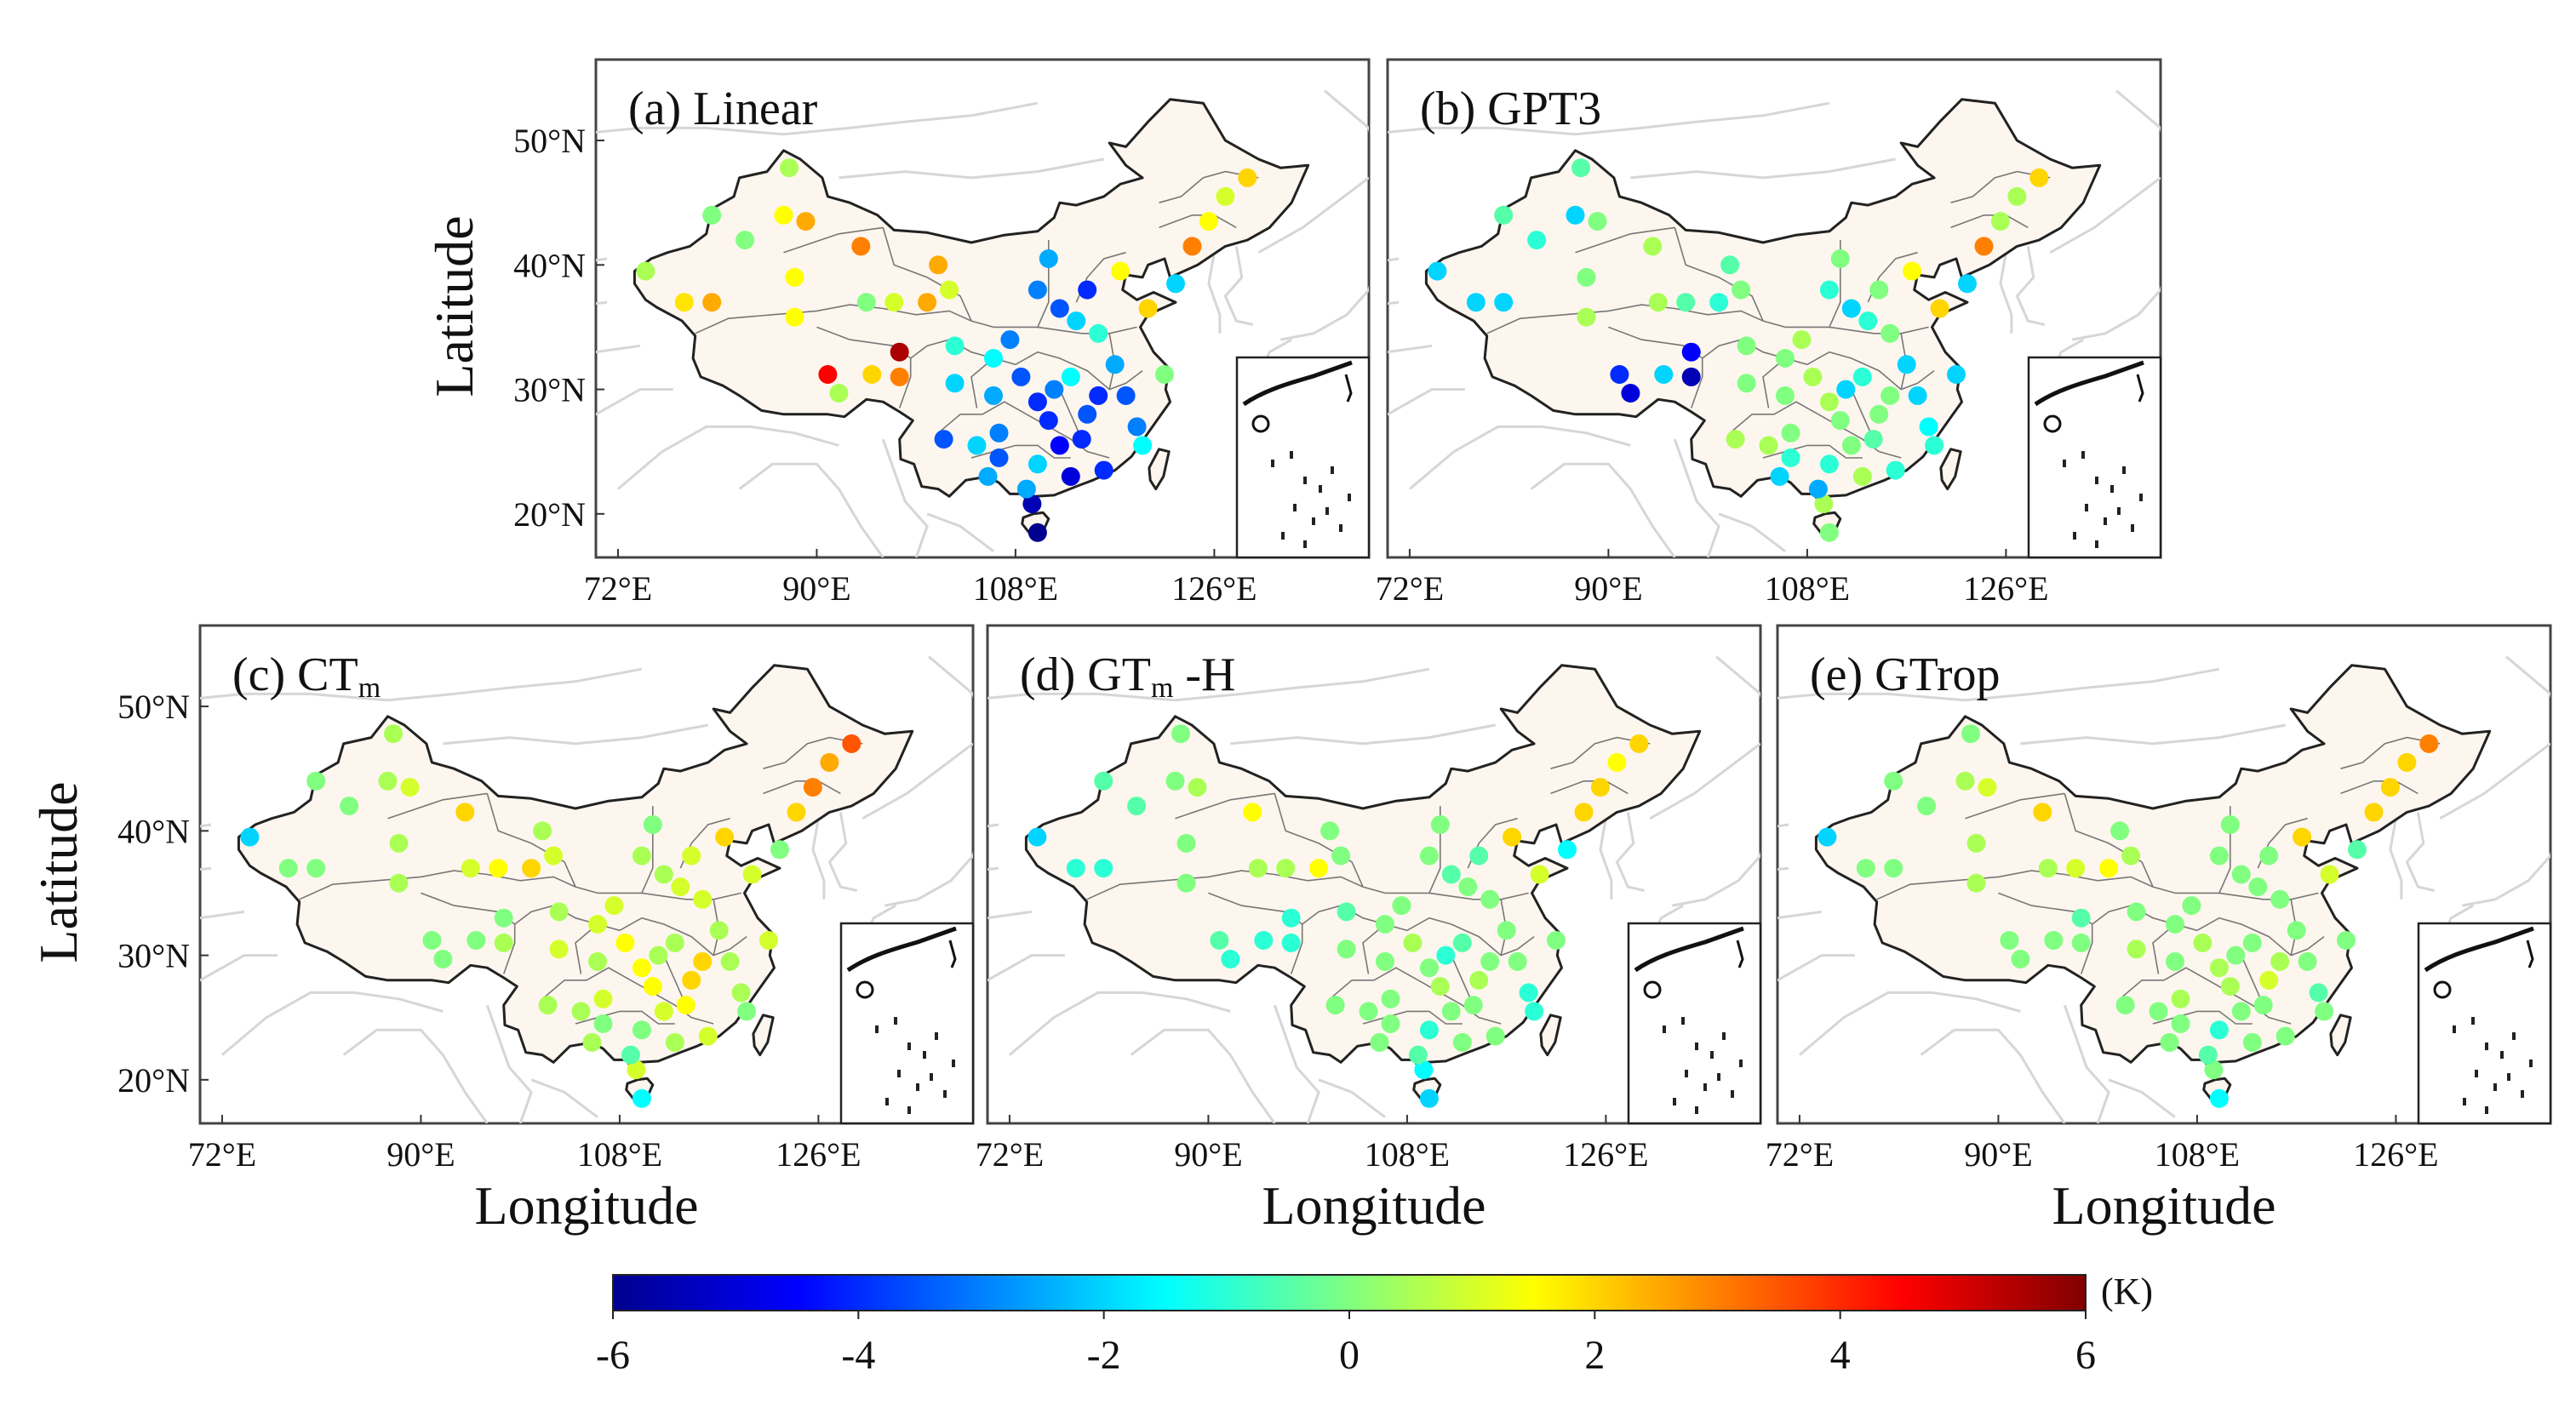 The height and width of the screenshot is (1411, 2576). What do you see at coordinates (1840, 1355) in the screenshot?
I see `colorbar-tick-label: 4` at bounding box center [1840, 1355].